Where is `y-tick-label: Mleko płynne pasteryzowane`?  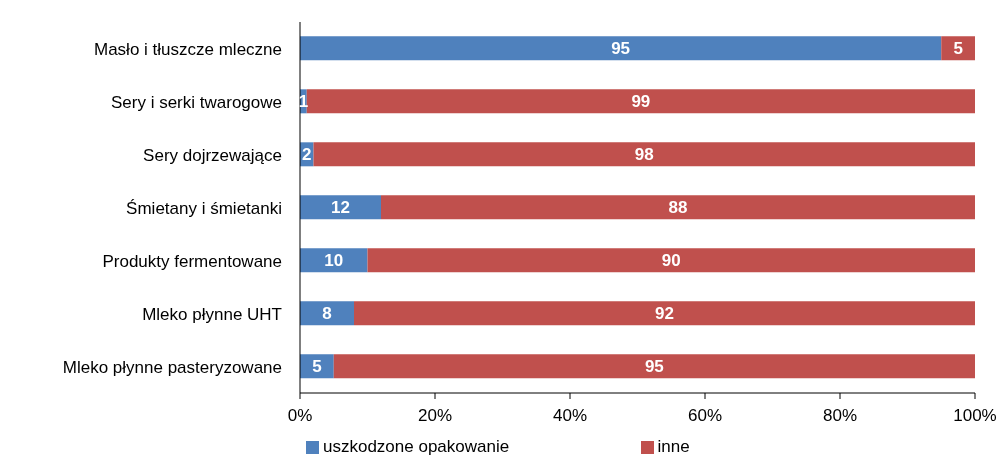 y-tick-label: Mleko płynne pasteryzowane is located at coordinates (172, 367).